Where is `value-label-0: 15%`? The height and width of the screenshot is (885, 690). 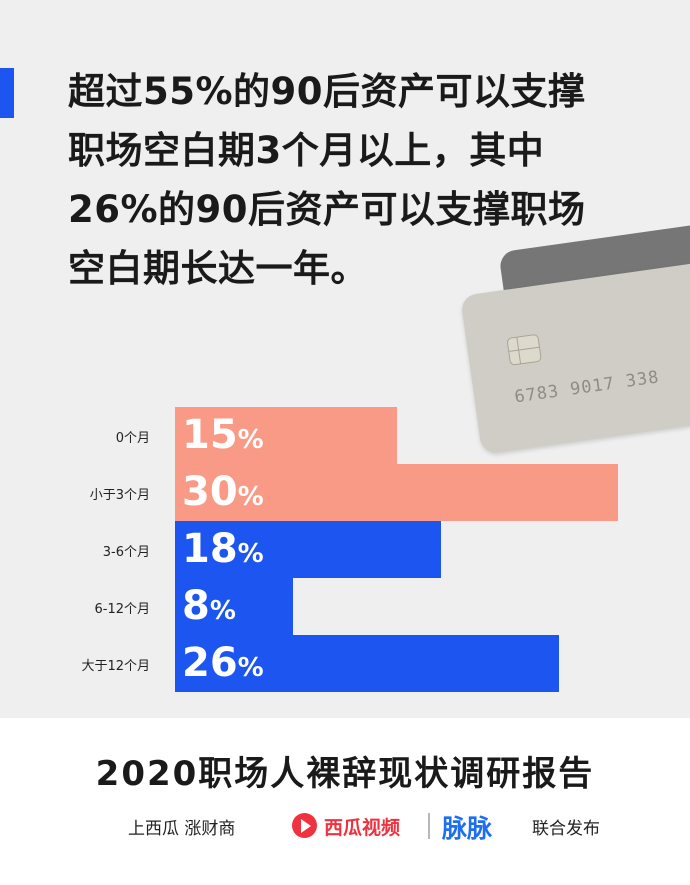
value-label-0: 15% is located at coordinates (223, 438).